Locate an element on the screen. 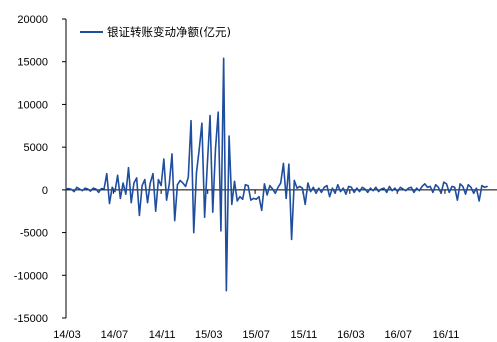 The width and height of the screenshot is (497, 342). y-tick-label: 0 is located at coordinates (45, 191).